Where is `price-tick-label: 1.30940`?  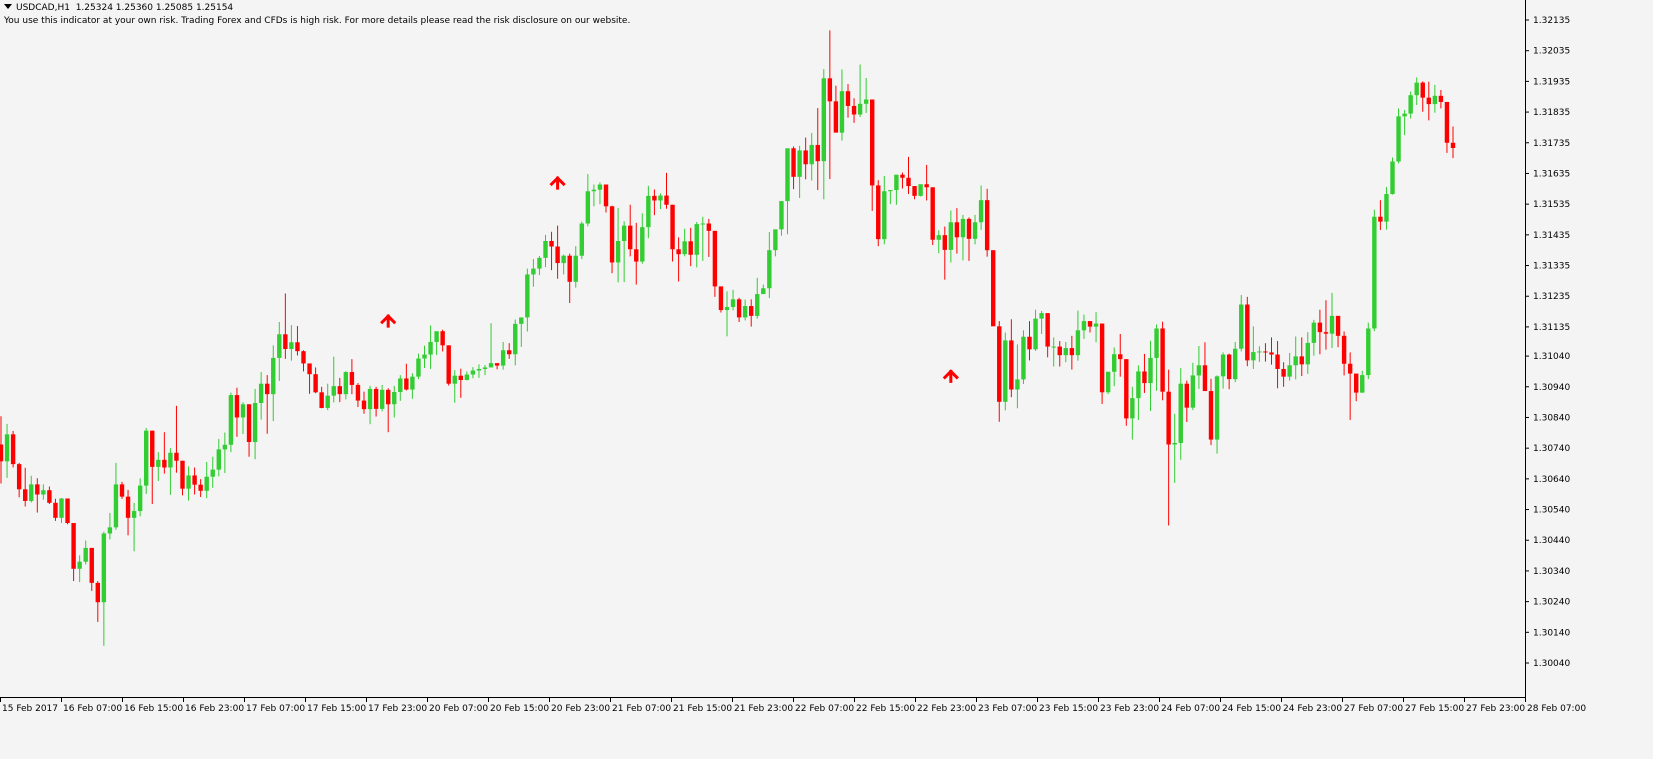
price-tick-label: 1.30940 is located at coordinates (1551, 388).